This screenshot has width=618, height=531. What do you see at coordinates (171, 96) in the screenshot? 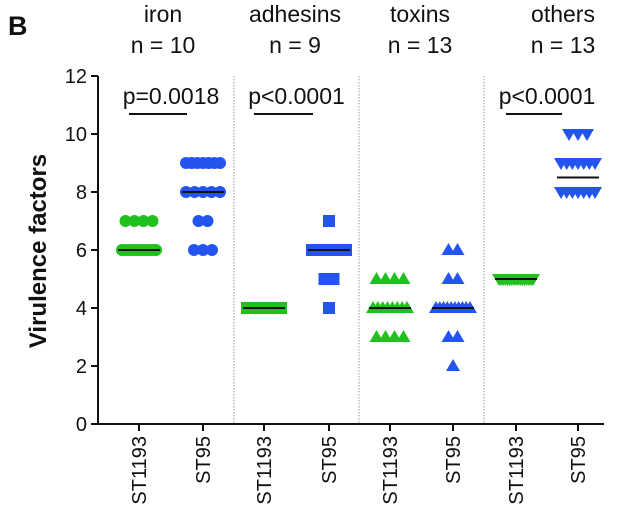
I see `p-value-label: p=0.0018` at bounding box center [171, 96].